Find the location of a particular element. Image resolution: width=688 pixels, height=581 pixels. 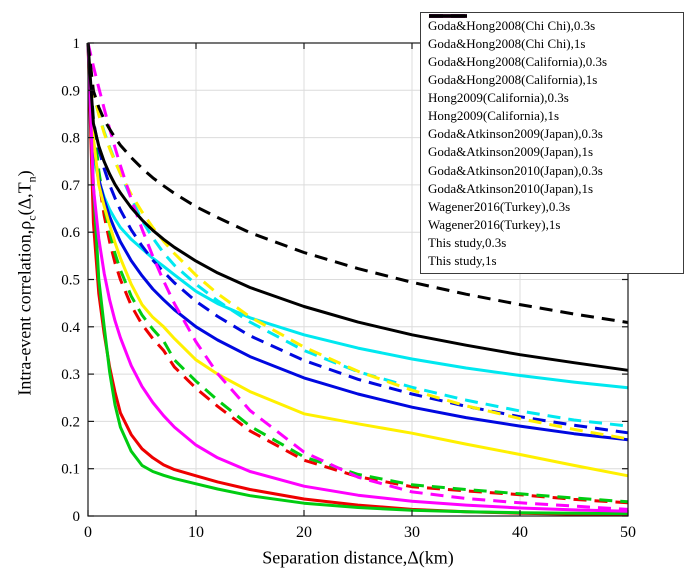

y-axis-label-part: ) is located at coordinates (24, 173).